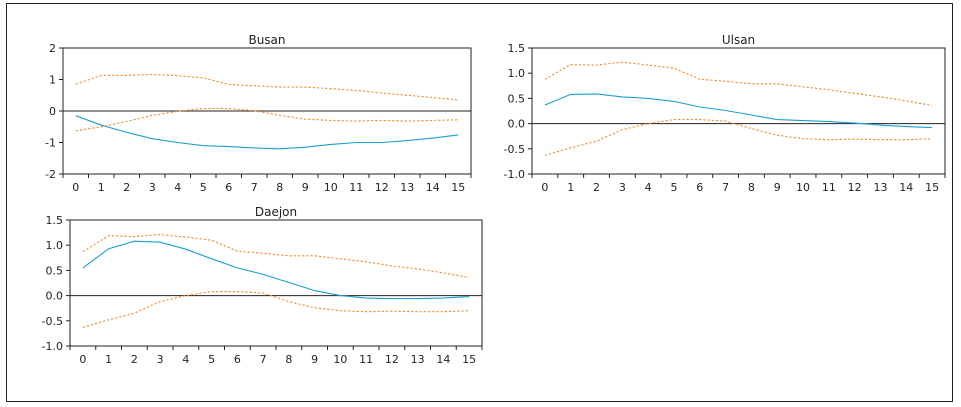 The image size is (961, 407). What do you see at coordinates (50, 174) in the screenshot?
I see `y-tick-label: -2` at bounding box center [50, 174].